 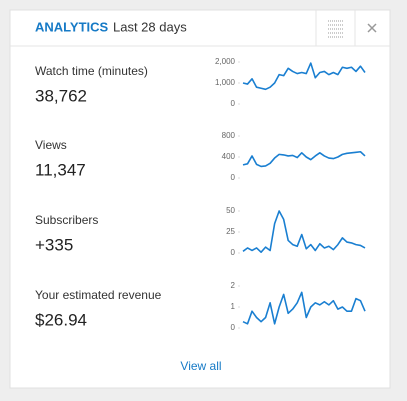 What do you see at coordinates (233, 285) in the screenshot?
I see `y-tick-label: 2` at bounding box center [233, 285].